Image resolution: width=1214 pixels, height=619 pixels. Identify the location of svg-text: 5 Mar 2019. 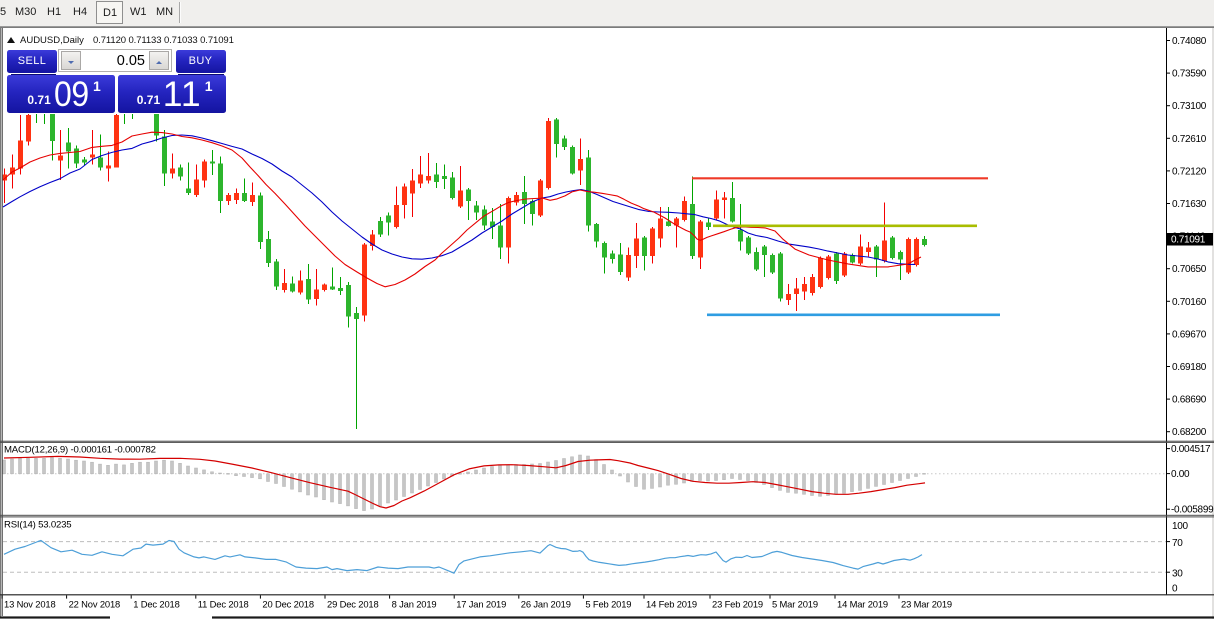
(795, 604).